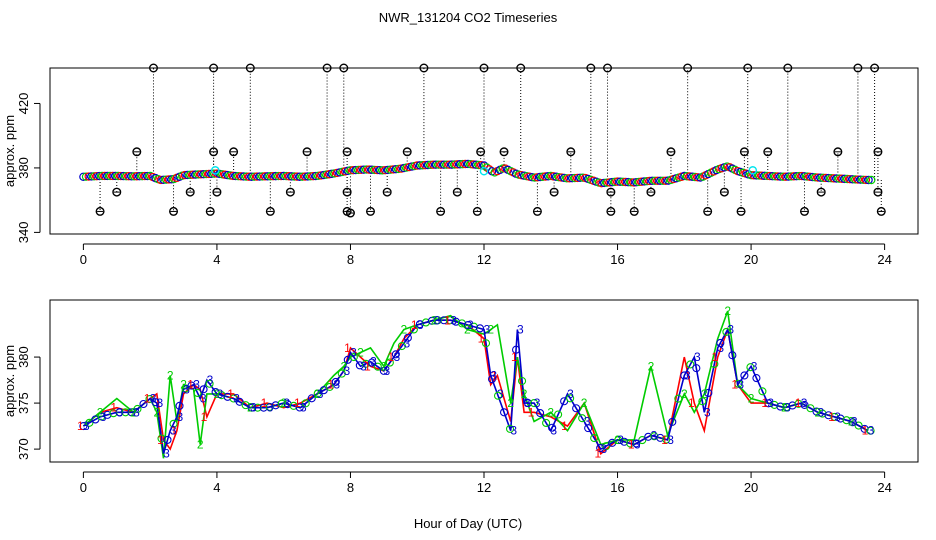 The image size is (936, 540). What do you see at coordinates (751, 259) in the screenshot?
I see `top-x-tick-label: 20` at bounding box center [751, 259].